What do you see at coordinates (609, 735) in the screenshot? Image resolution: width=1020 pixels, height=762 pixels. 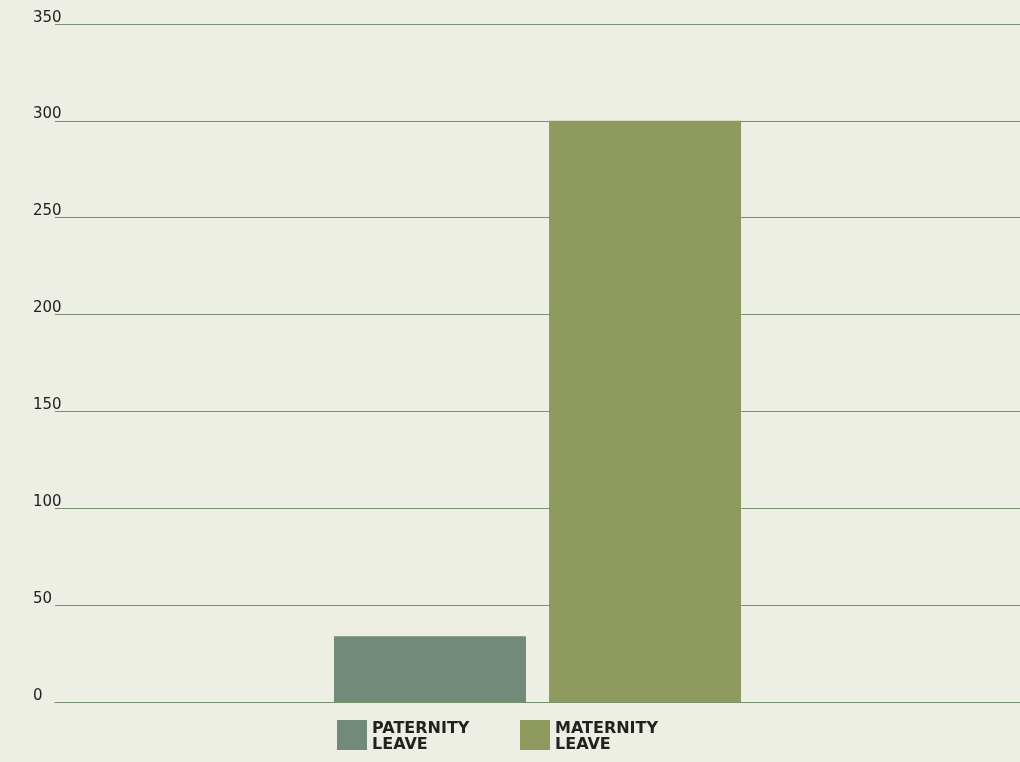 I see `legend-label: MATERNITY LEAVE` at bounding box center [609, 735].